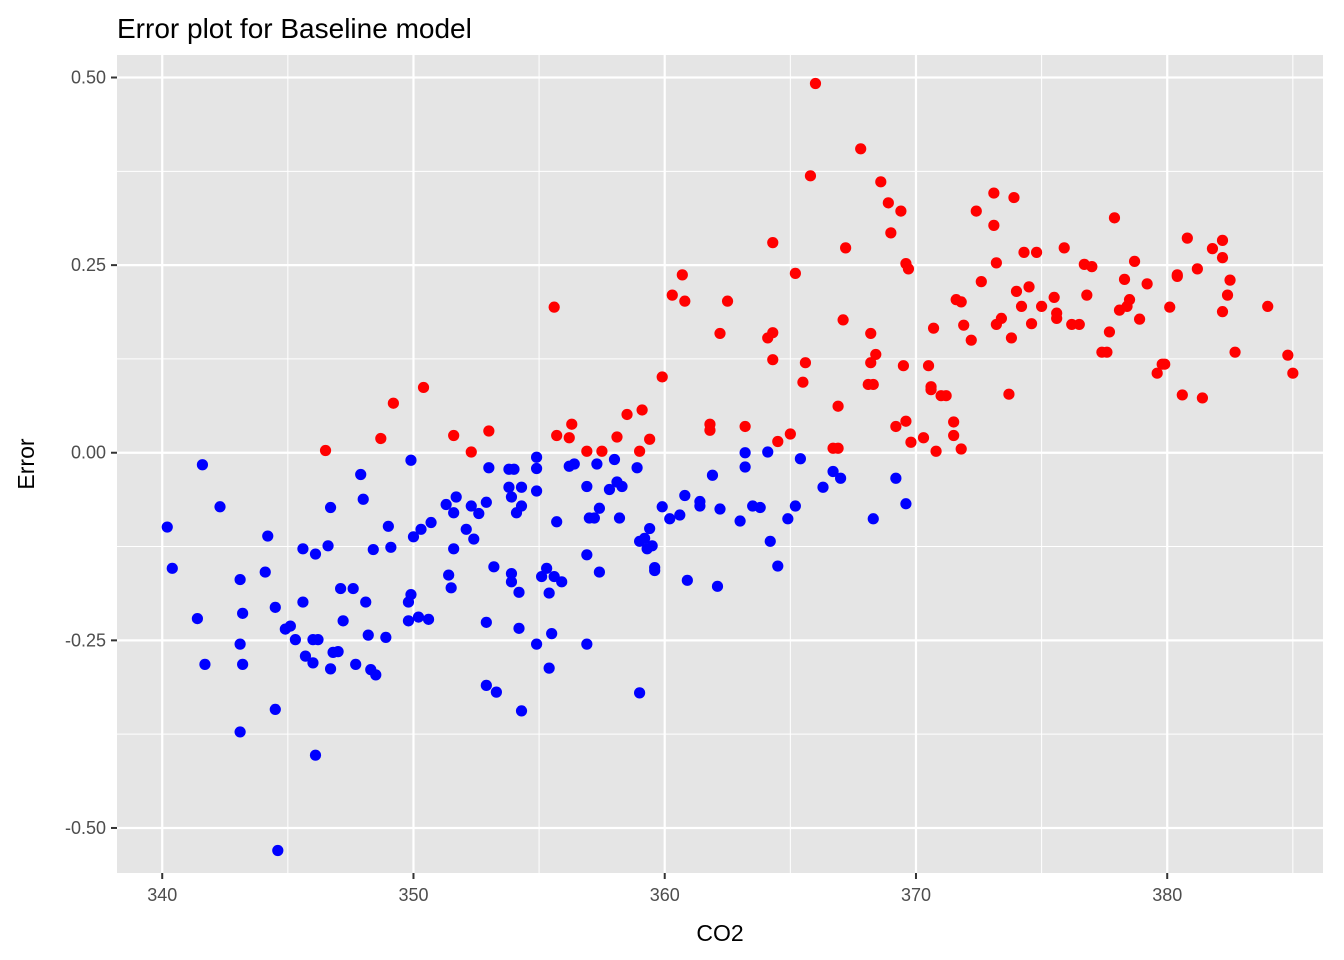 The image size is (1344, 960). What do you see at coordinates (85, 640) in the screenshot?
I see `y-tick-label: -0.25` at bounding box center [85, 640].